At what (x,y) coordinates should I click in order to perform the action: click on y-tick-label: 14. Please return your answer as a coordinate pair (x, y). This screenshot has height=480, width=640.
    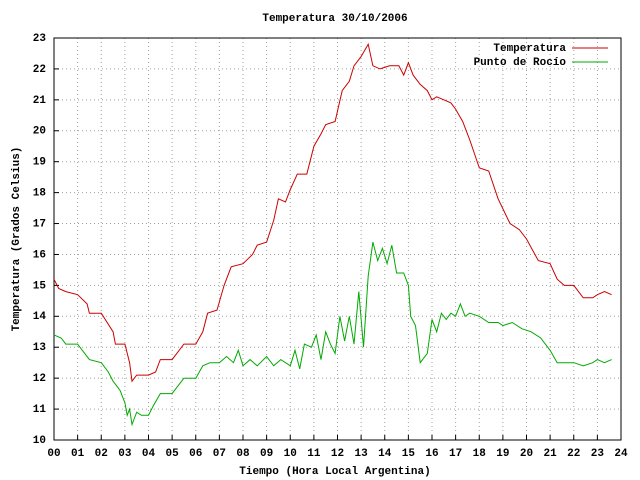
    Looking at the image, I should click on (40, 317).